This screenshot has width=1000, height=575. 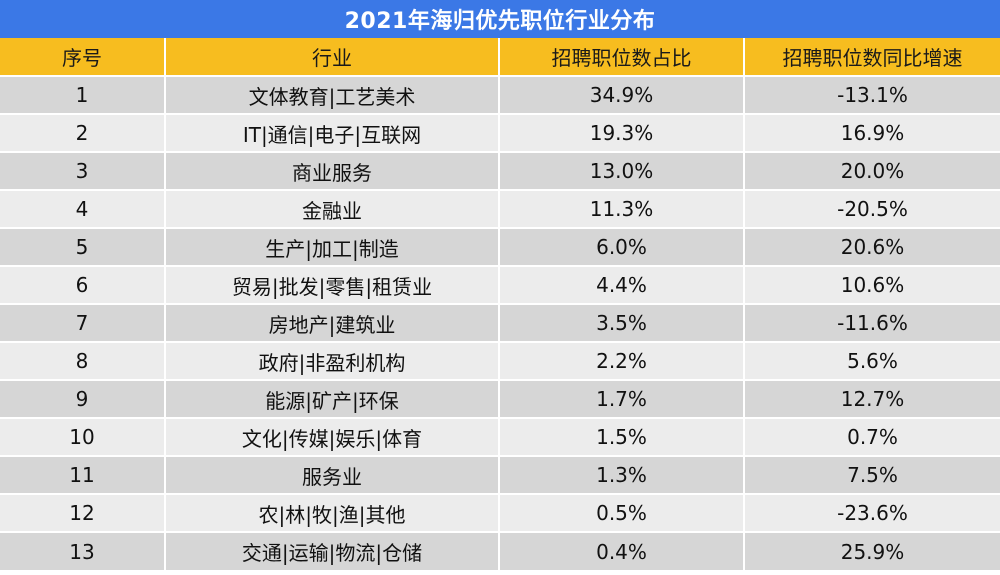 What do you see at coordinates (622, 474) in the screenshot?
I see `cell-share: 1.3%` at bounding box center [622, 474].